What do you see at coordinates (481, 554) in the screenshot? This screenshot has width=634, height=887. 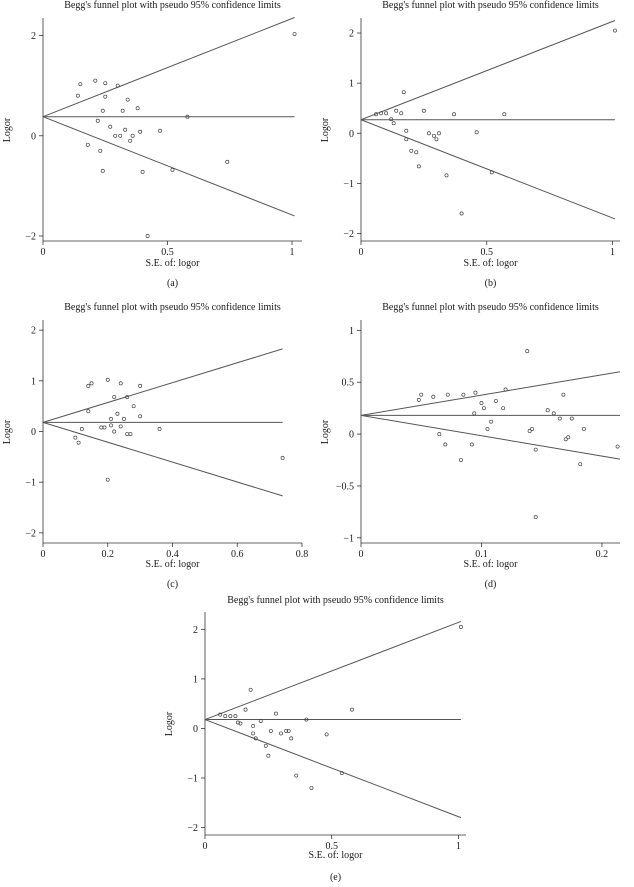 I see `x-tick-label: 0.1` at bounding box center [481, 554].